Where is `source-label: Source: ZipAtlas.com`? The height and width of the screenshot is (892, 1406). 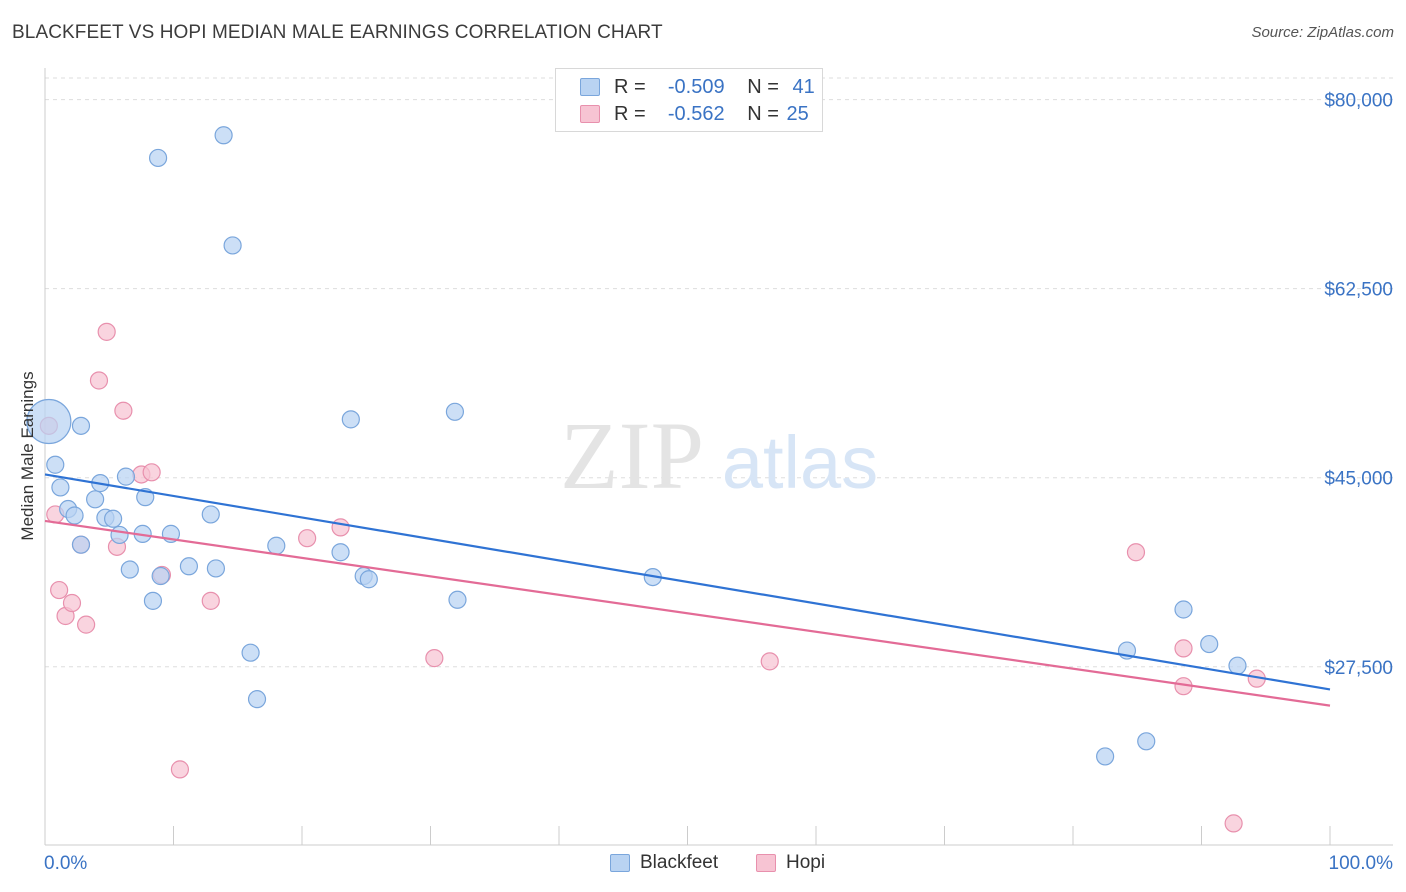 source-label: Source: ZipAtlas.com is located at coordinates (1322, 32).